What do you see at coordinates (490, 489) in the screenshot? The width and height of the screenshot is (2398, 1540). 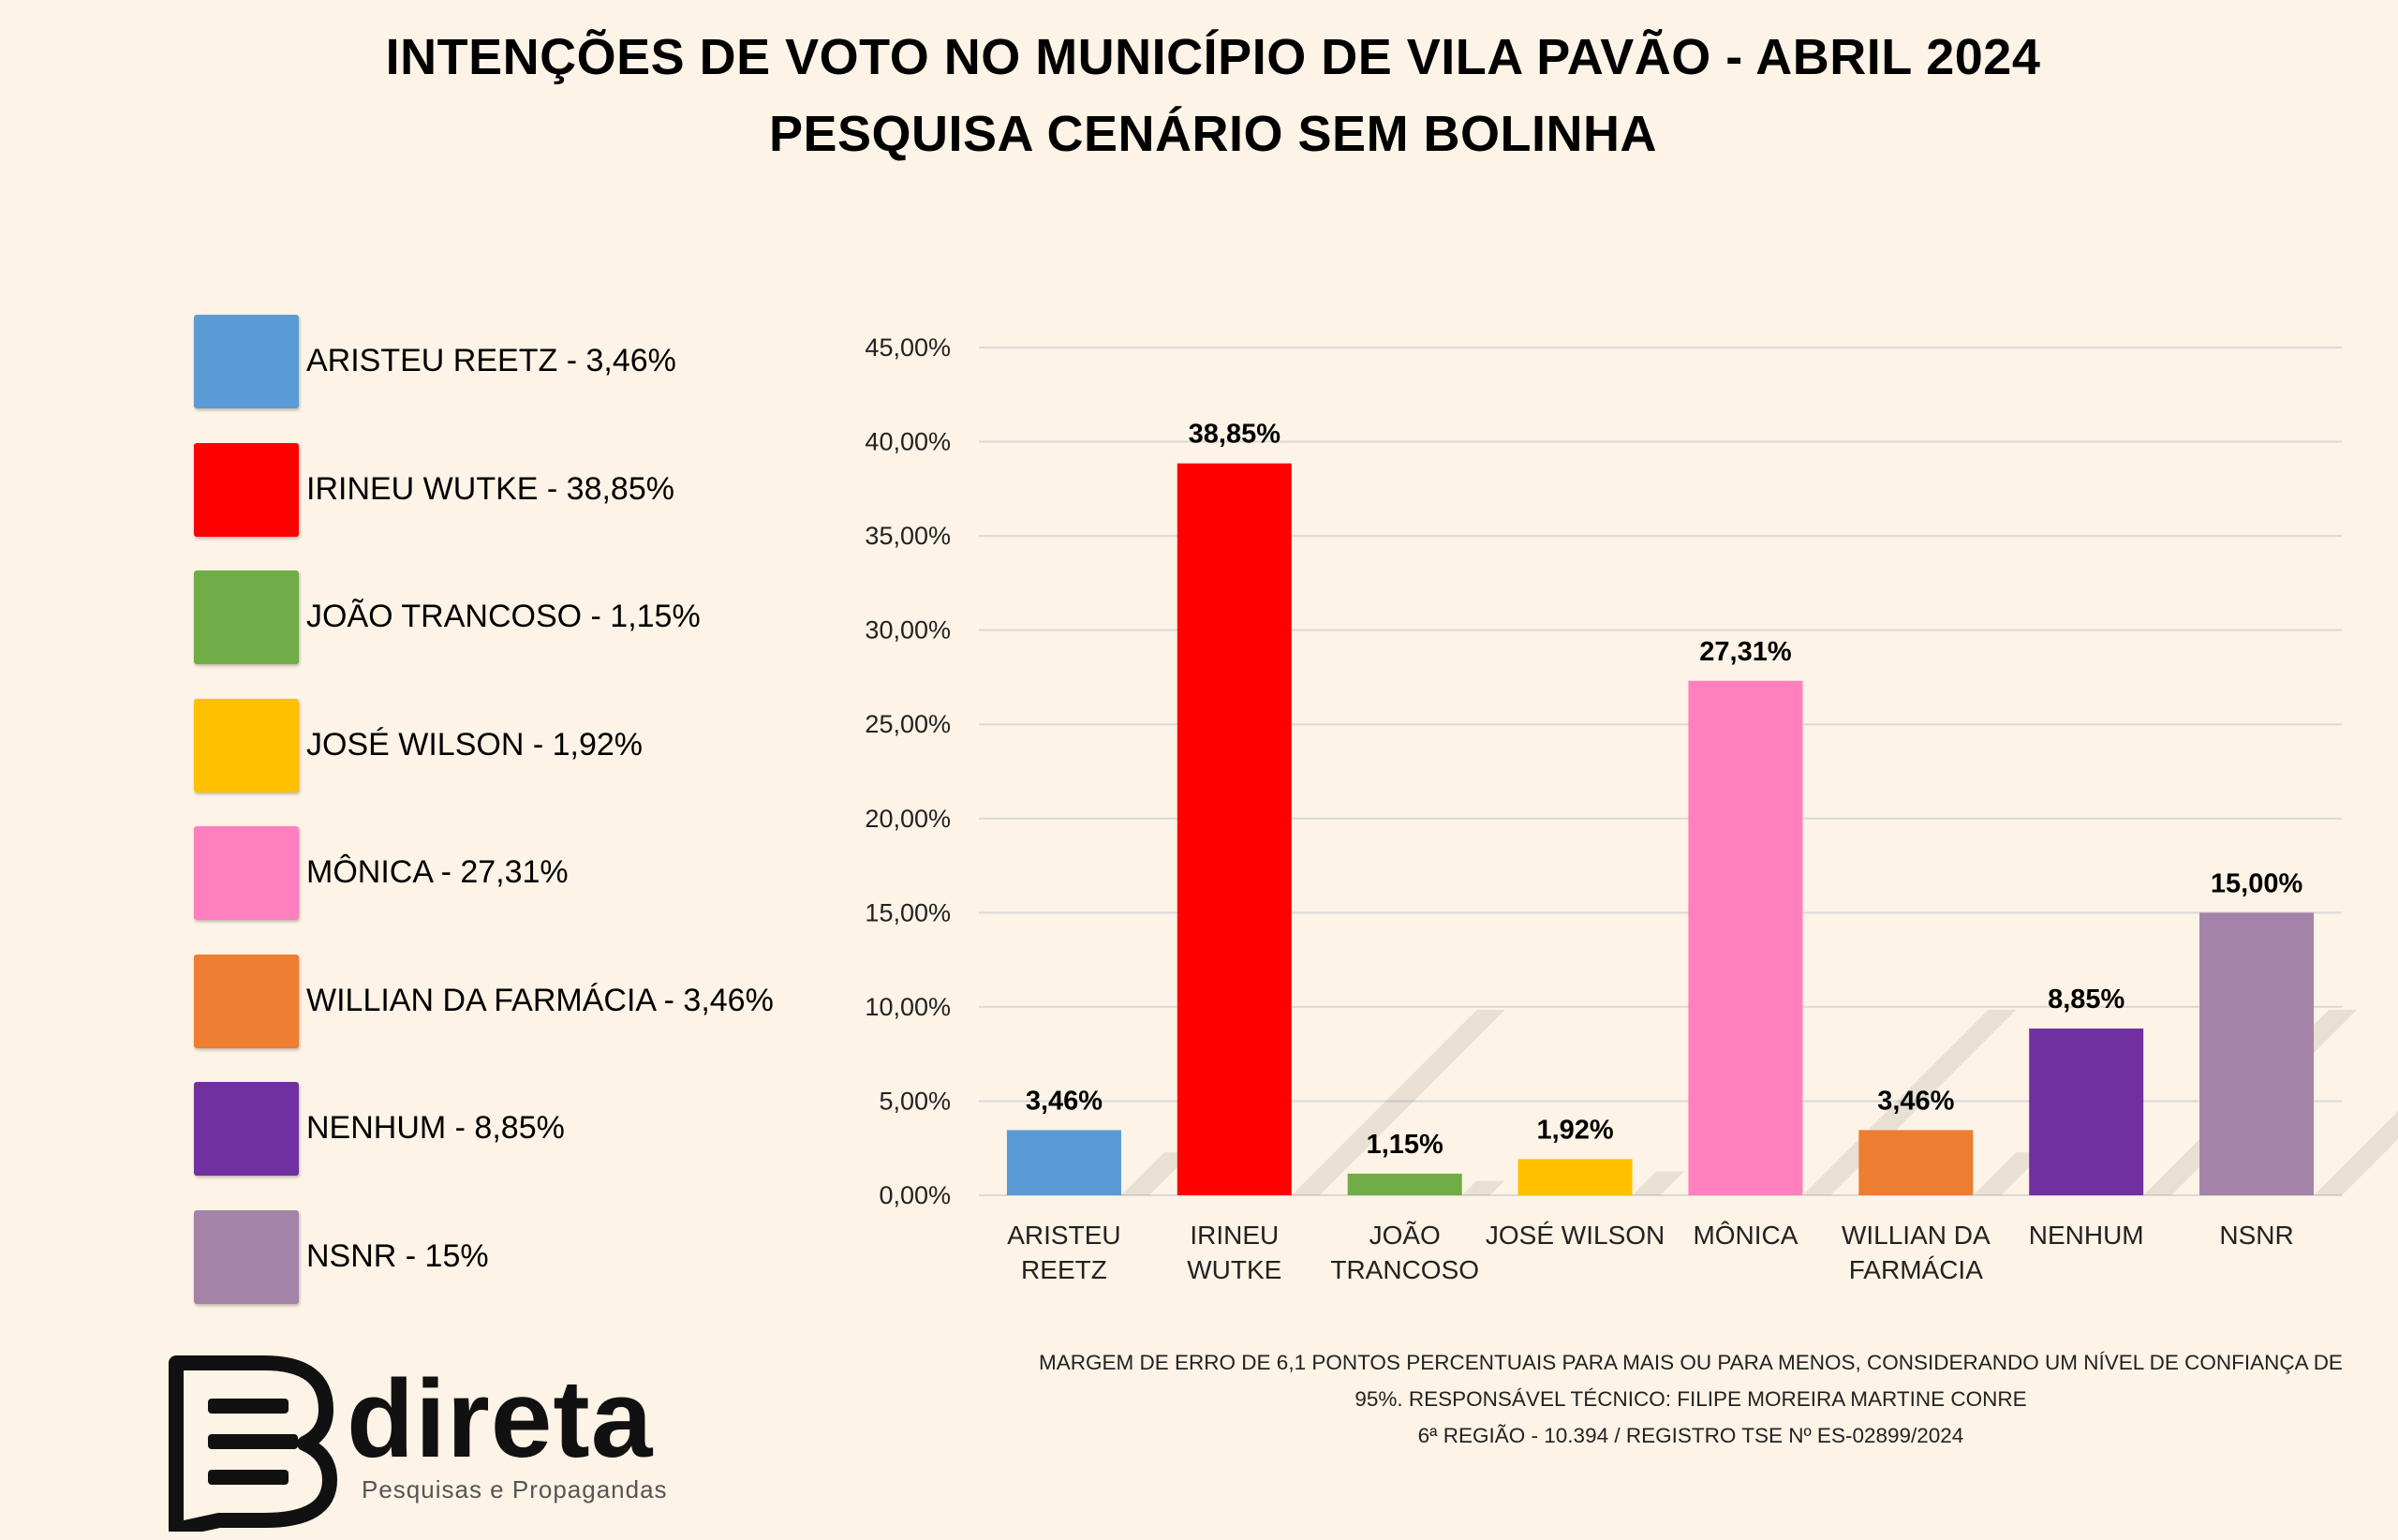 I see `legend-label: IRINEU WUTKE - 38,85%` at bounding box center [490, 489].